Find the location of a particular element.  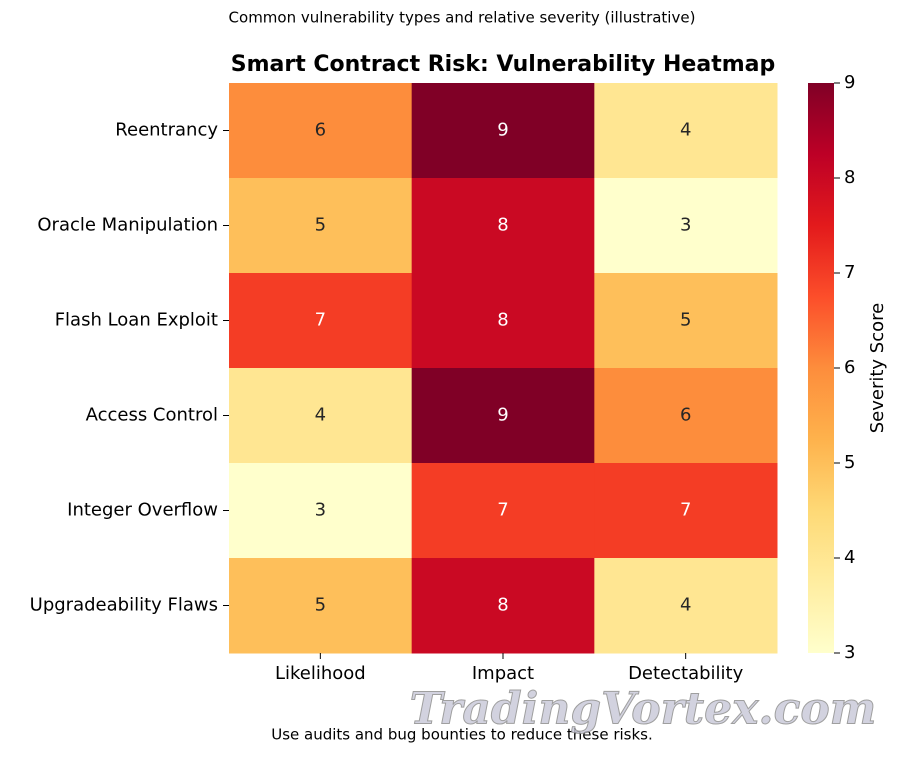

colorbar-label: Severity Score is located at coordinates (877, 368).